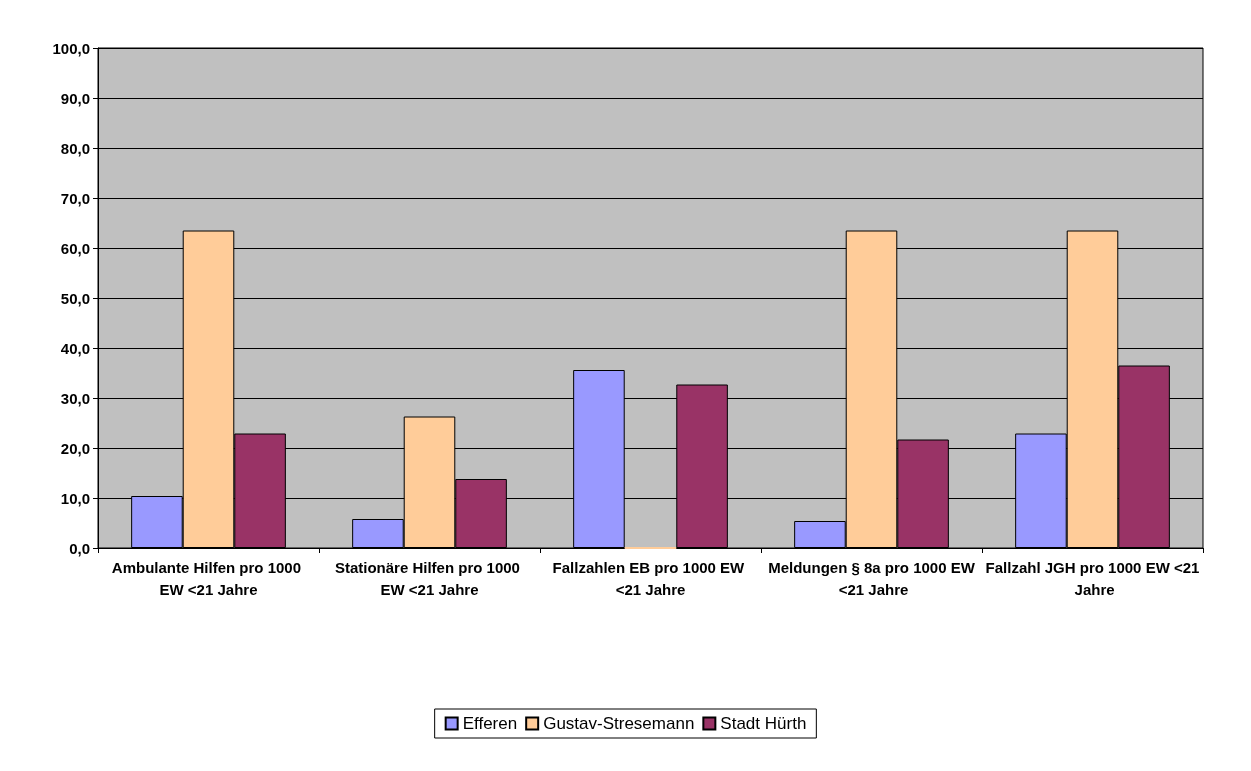  I want to click on x-tick-label: Fallzahl JGH pro 1000 EW <21 Jahre, so click(1092, 578).